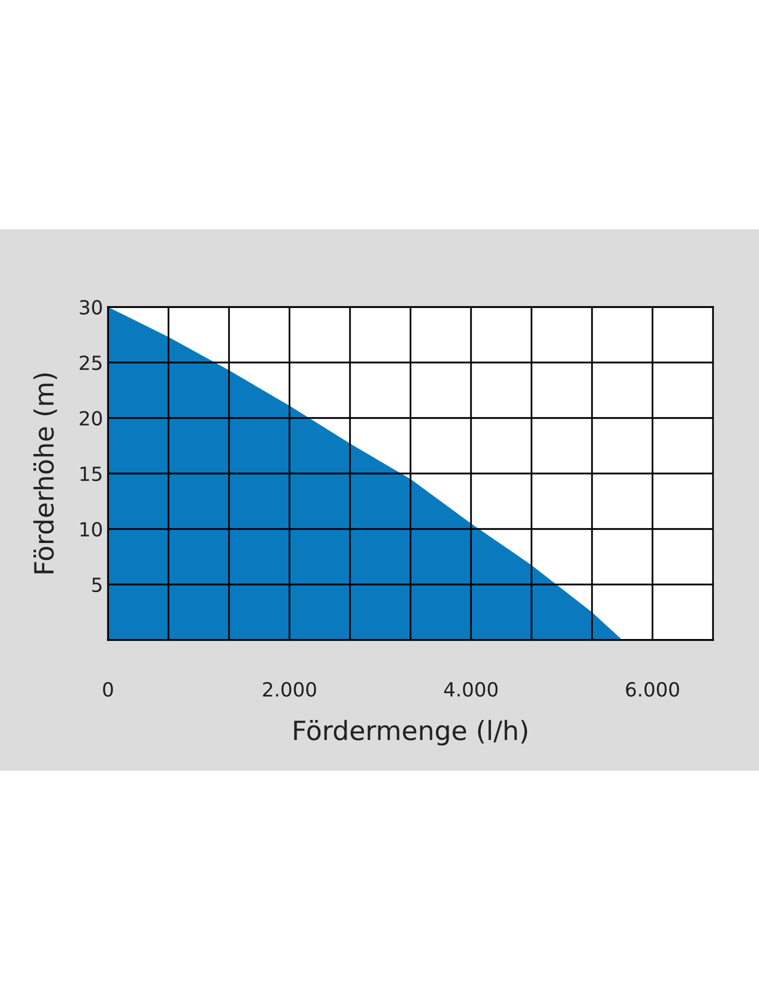  Describe the element at coordinates (97, 585) in the screenshot. I see `y-tick-label: 5` at that location.